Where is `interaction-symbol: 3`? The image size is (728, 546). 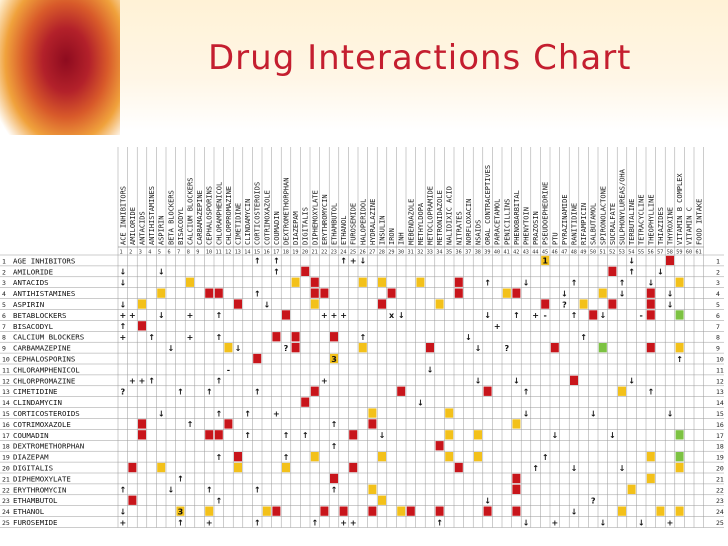
interaction-symbol: 3 is located at coordinates (181, 511).